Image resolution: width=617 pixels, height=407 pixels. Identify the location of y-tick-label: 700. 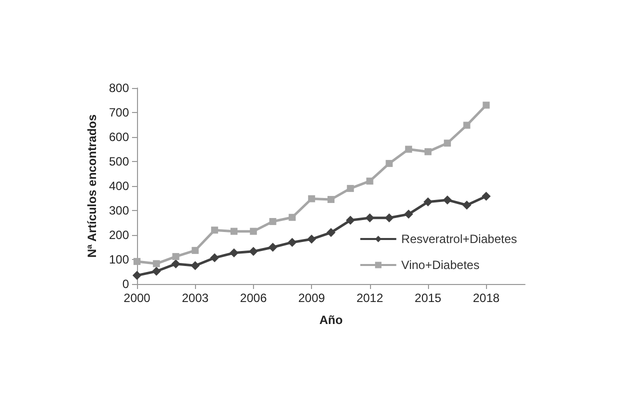
(119, 113).